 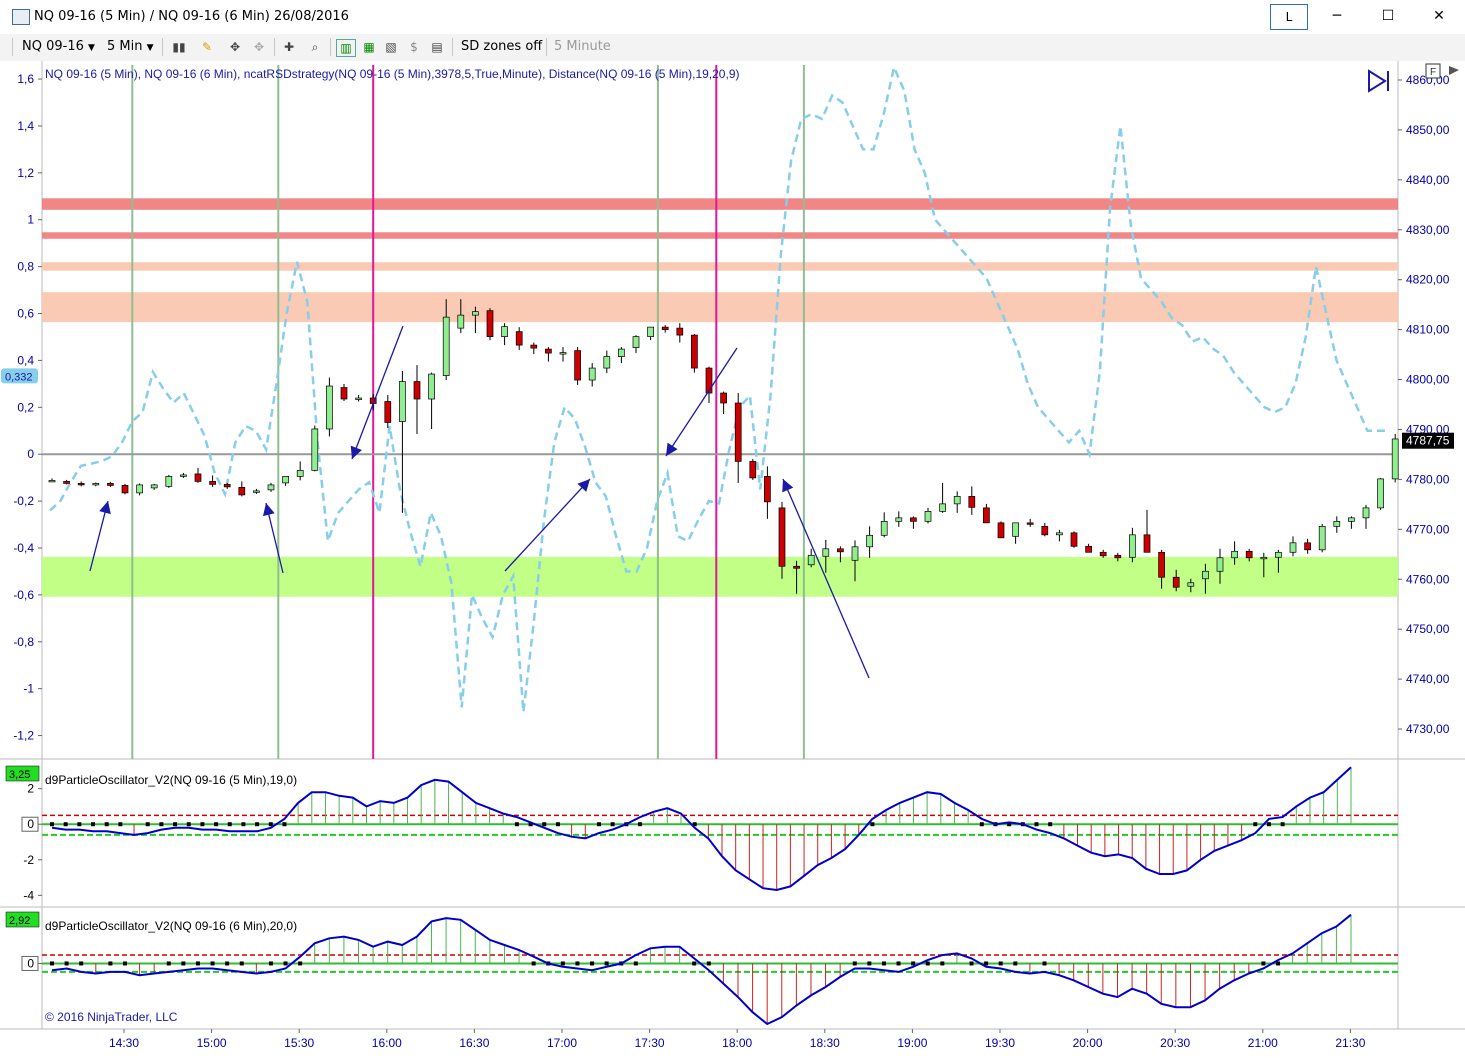 What do you see at coordinates (1337, 16) in the screenshot?
I see `minimize-icon: ─` at bounding box center [1337, 16].